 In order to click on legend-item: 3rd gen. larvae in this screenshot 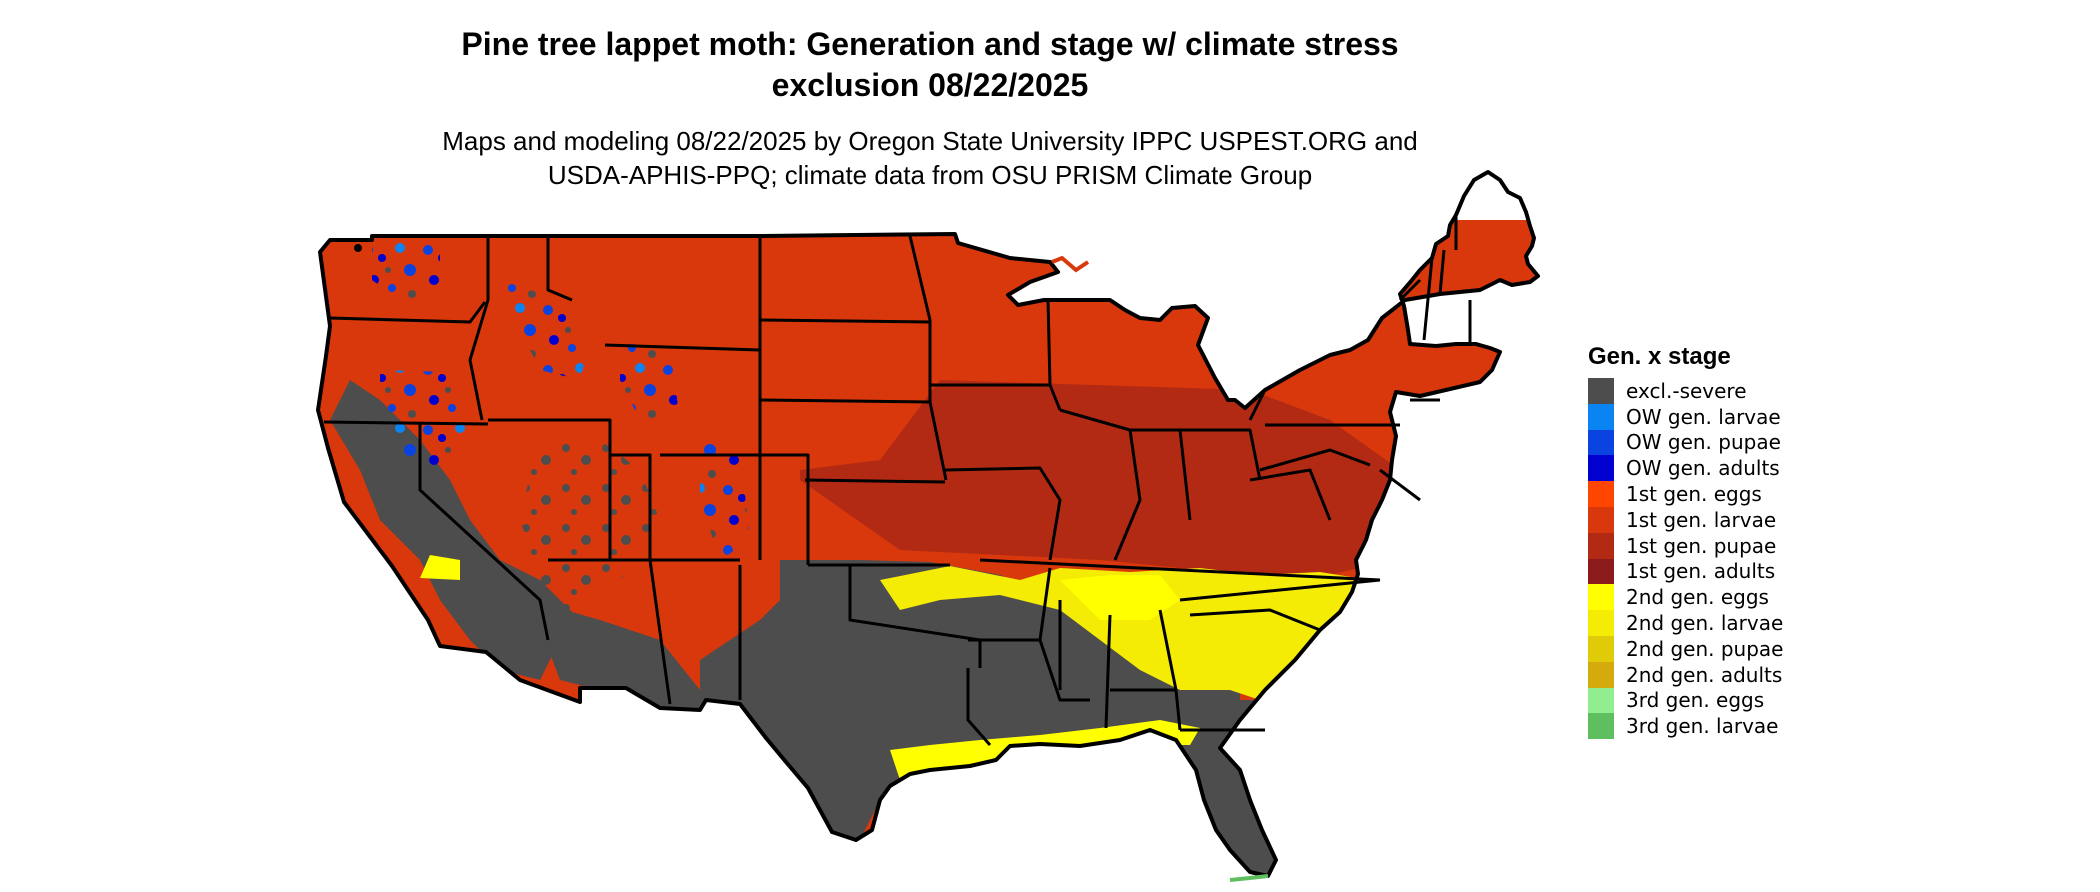, I will do `click(1685, 726)`.